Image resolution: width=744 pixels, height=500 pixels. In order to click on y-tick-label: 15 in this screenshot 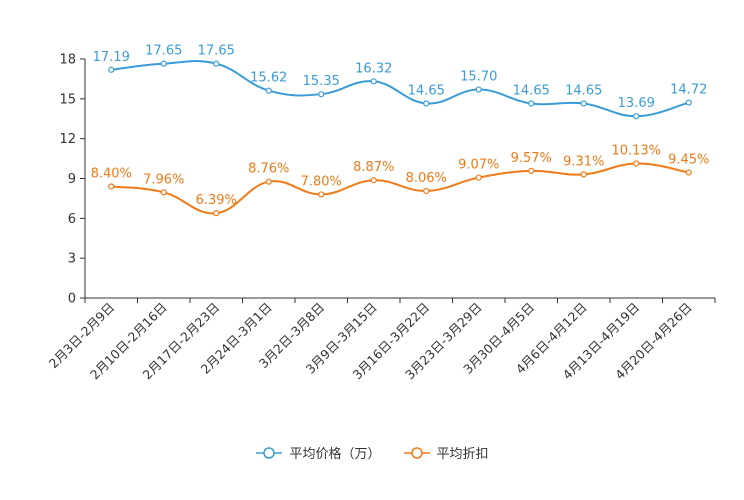, I will do `click(67, 99)`.